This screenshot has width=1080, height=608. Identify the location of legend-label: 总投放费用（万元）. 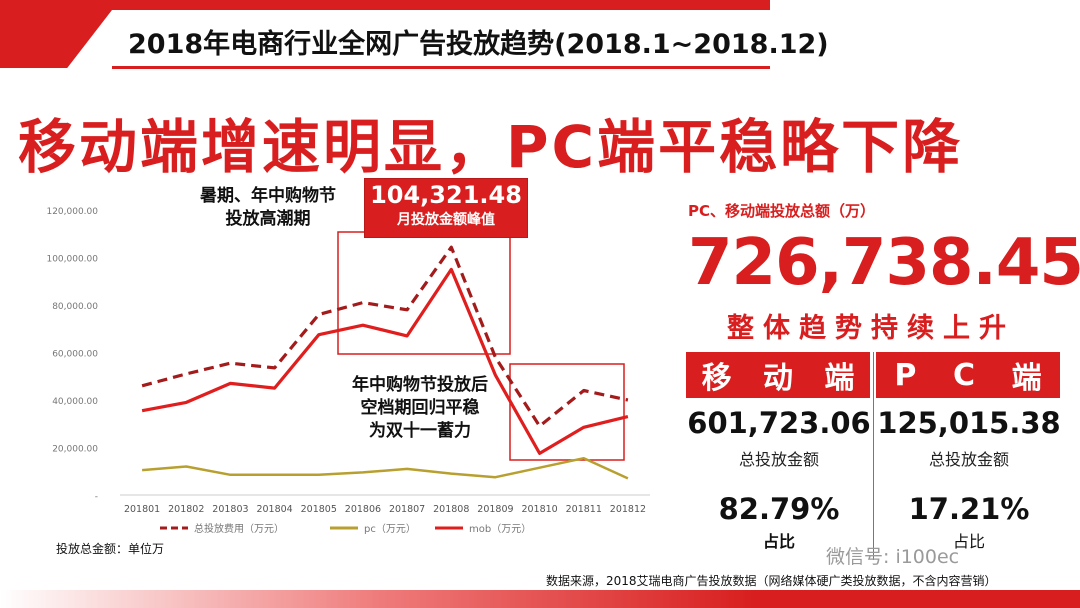
(239, 528).